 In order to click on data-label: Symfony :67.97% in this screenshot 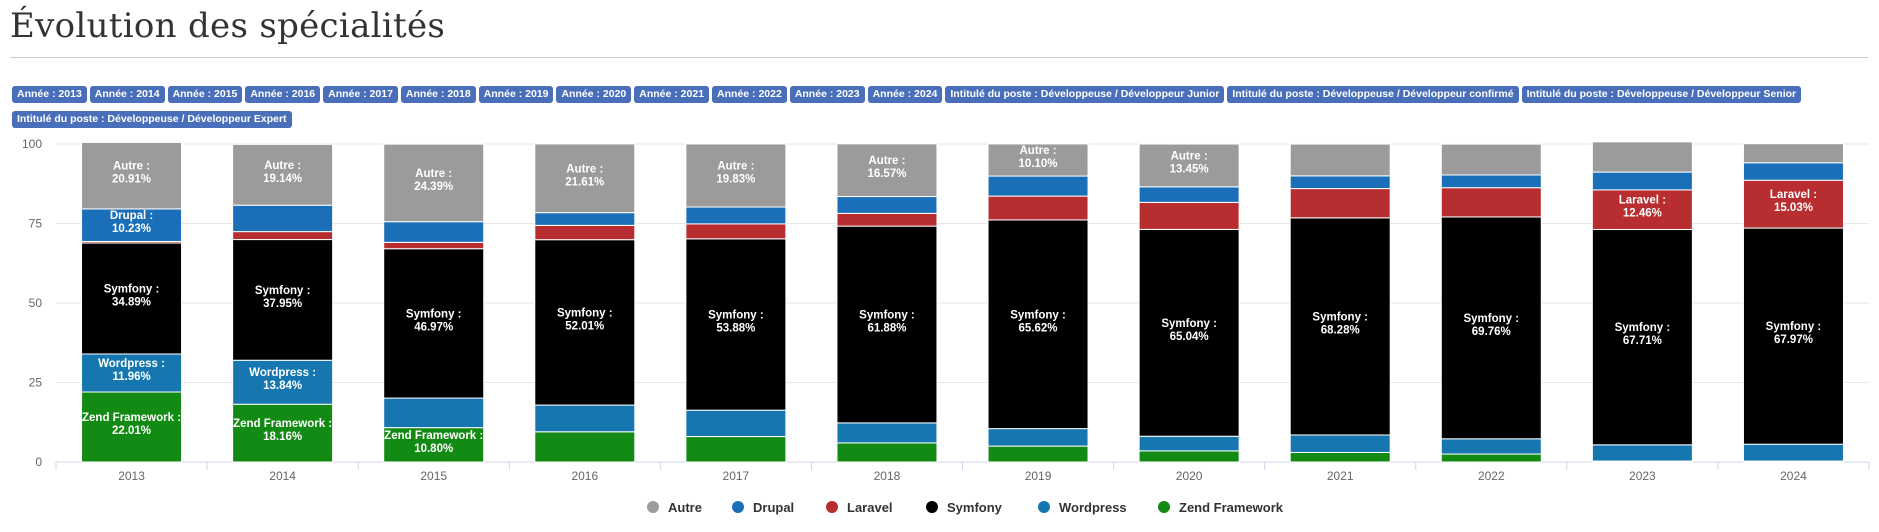, I will do `click(1794, 333)`.